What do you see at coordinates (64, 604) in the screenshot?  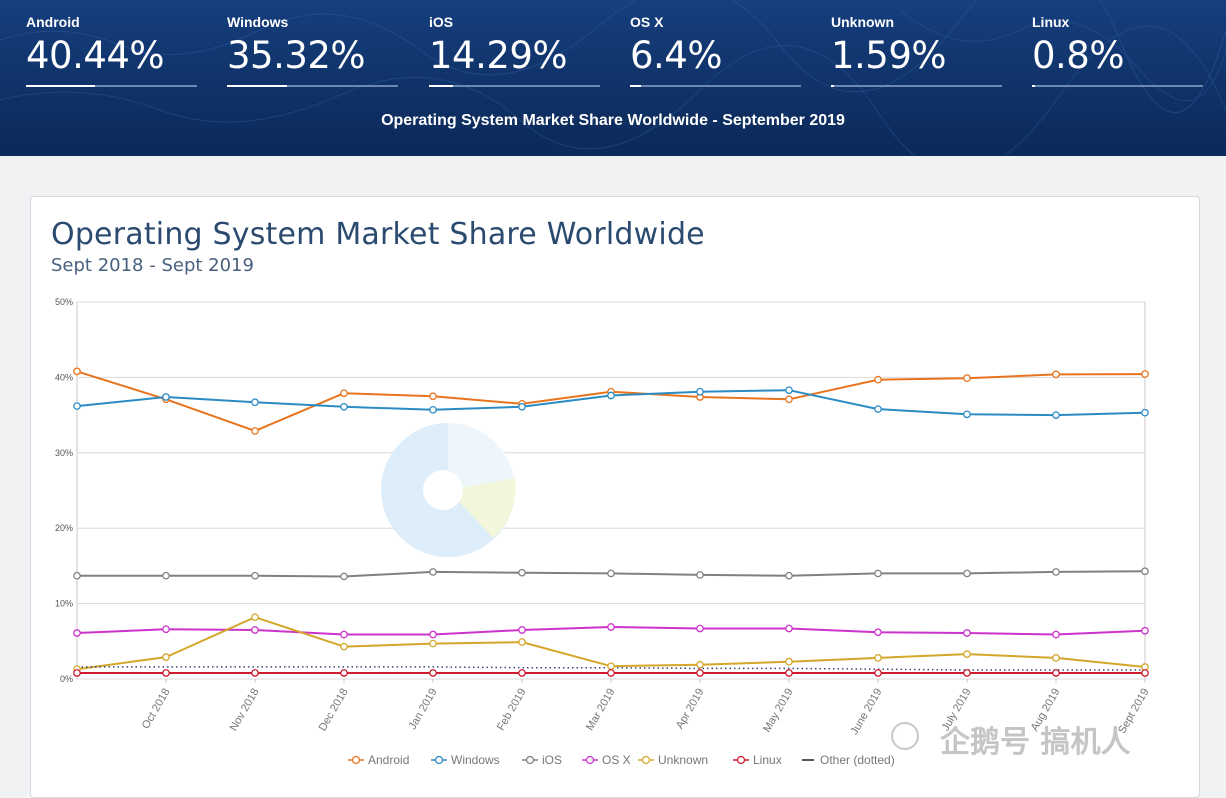 I see `y-tick-label: 10%` at bounding box center [64, 604].